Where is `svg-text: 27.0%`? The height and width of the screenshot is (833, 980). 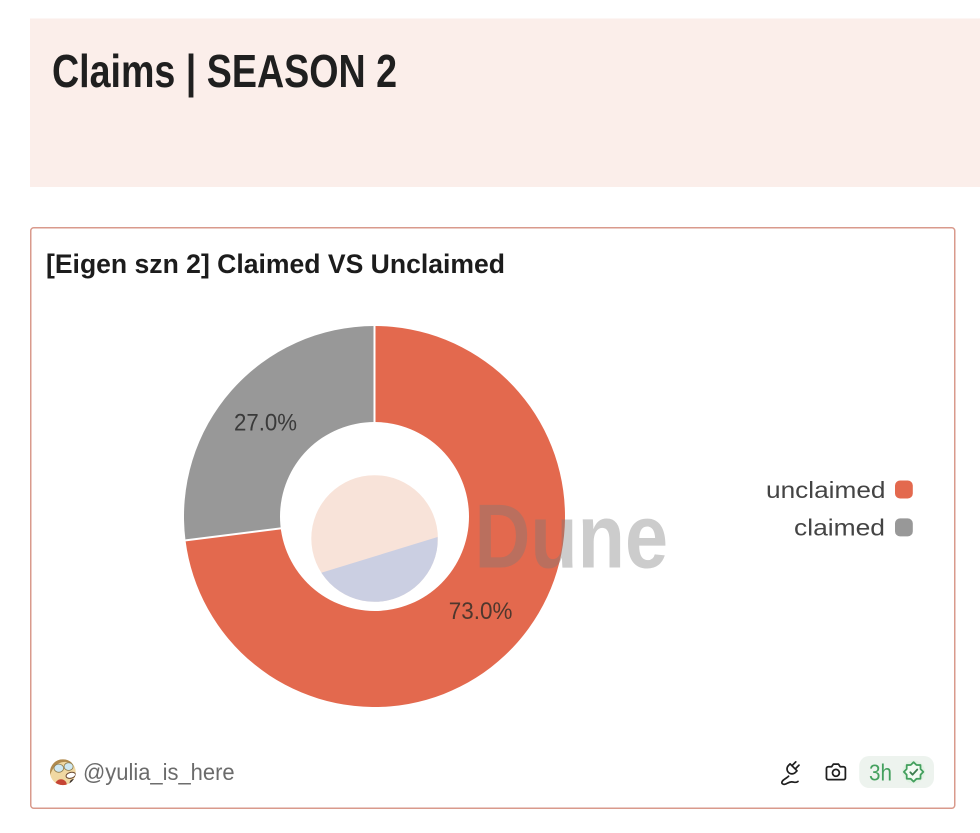 svg-text: 27.0% is located at coordinates (265, 423).